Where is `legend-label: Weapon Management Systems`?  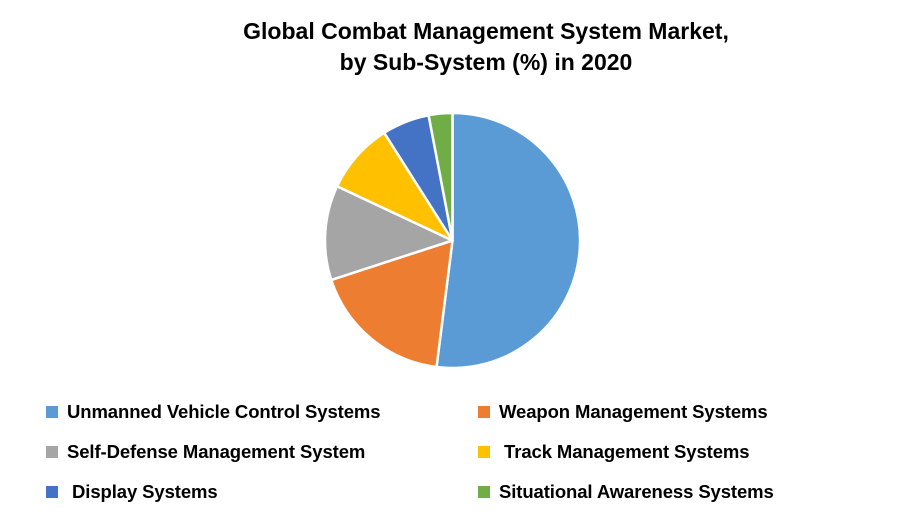
legend-label: Weapon Management Systems is located at coordinates (633, 411).